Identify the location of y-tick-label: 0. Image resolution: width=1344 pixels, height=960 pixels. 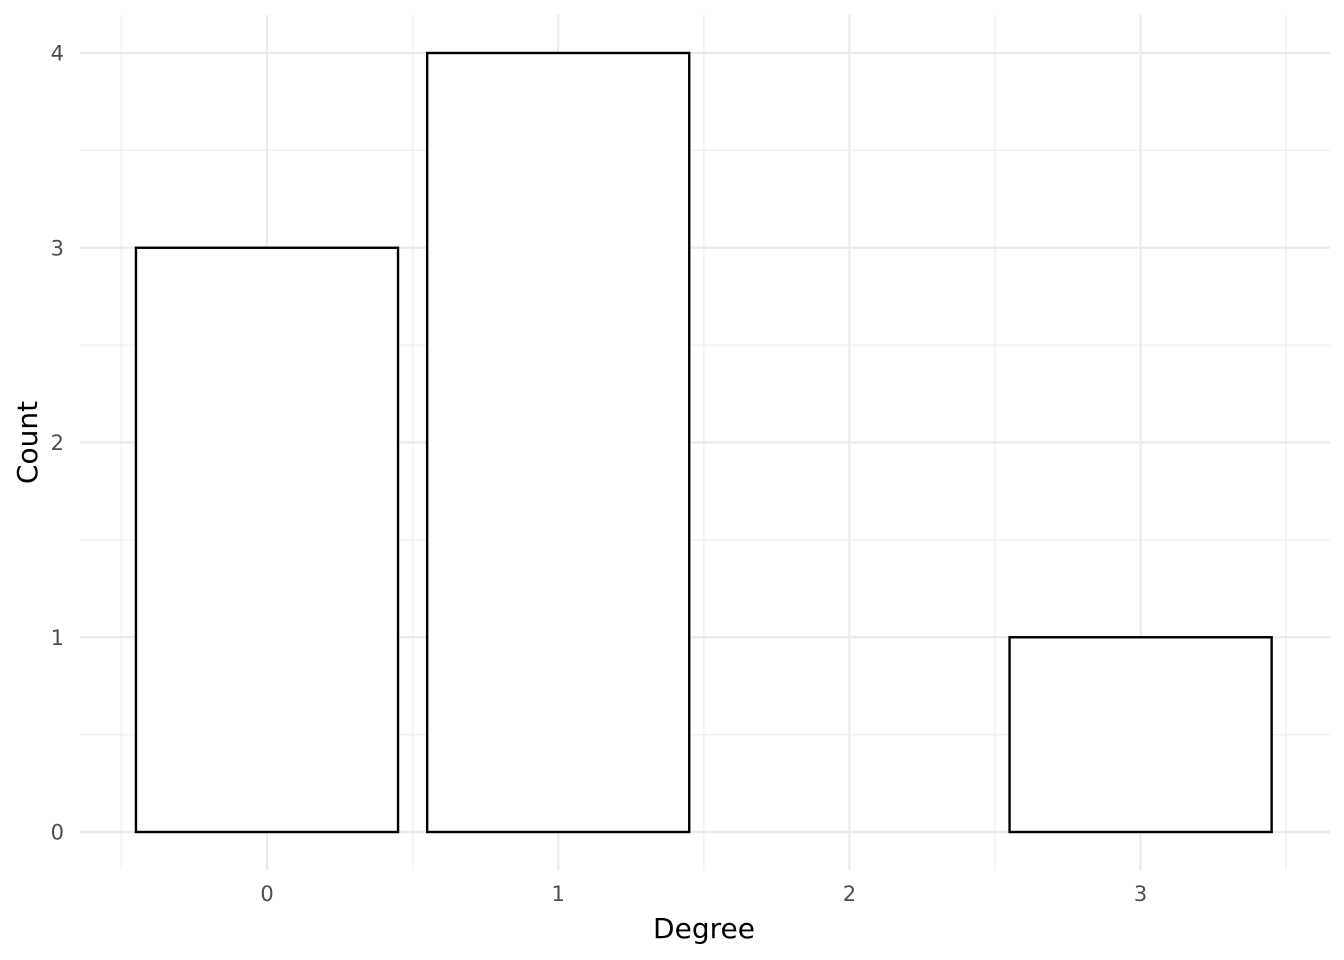
(57, 833).